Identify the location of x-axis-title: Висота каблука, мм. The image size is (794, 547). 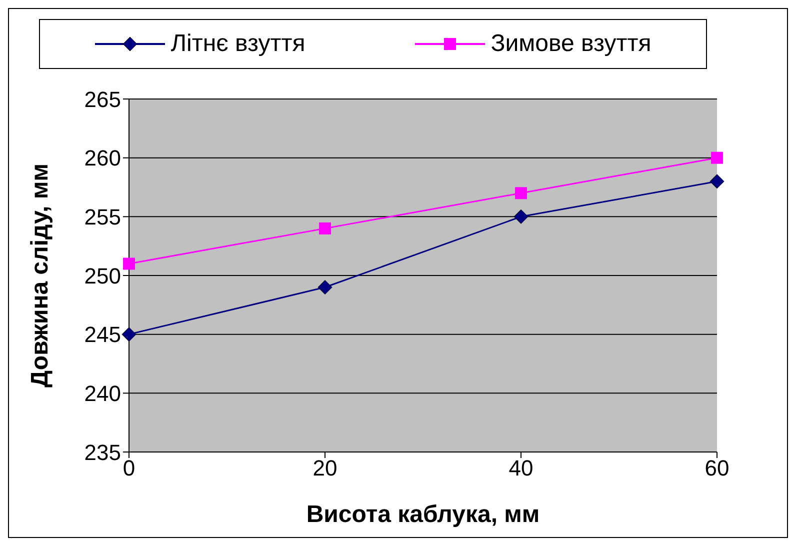
(423, 514).